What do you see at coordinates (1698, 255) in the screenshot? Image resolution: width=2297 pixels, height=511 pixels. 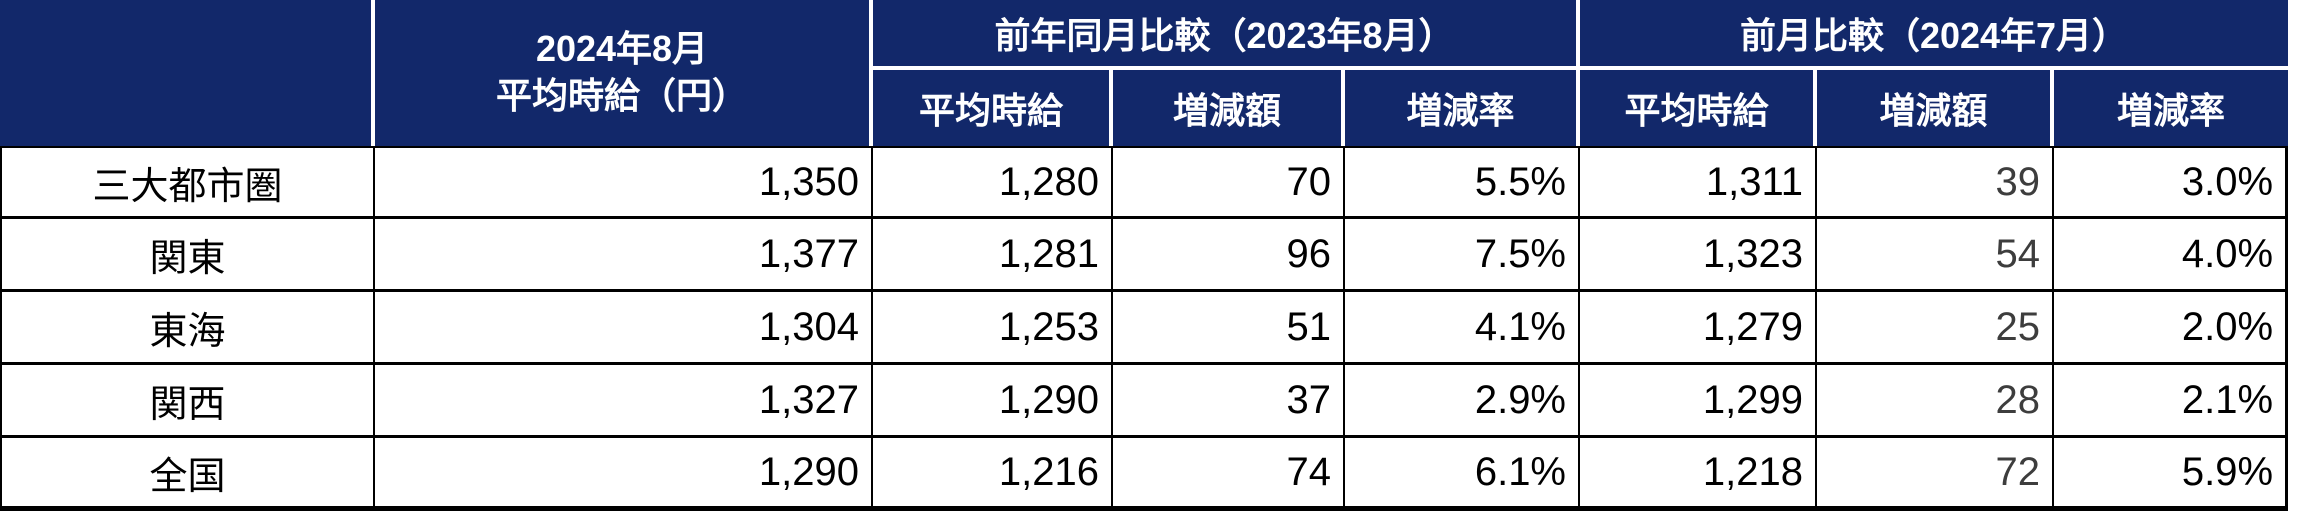 I see `mom-avg-cell: 1,323` at bounding box center [1698, 255].